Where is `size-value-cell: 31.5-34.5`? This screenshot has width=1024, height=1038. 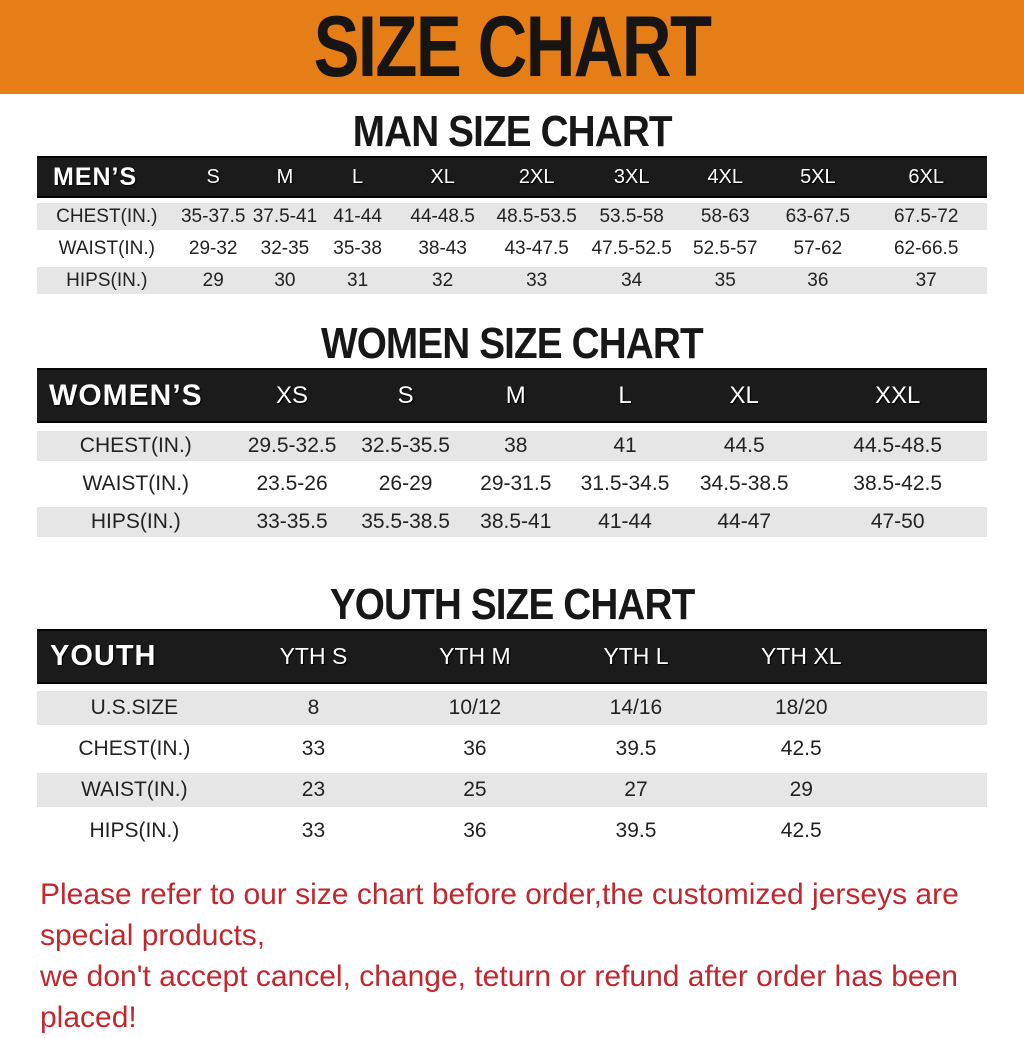
size-value-cell: 31.5-34.5 is located at coordinates (625, 480).